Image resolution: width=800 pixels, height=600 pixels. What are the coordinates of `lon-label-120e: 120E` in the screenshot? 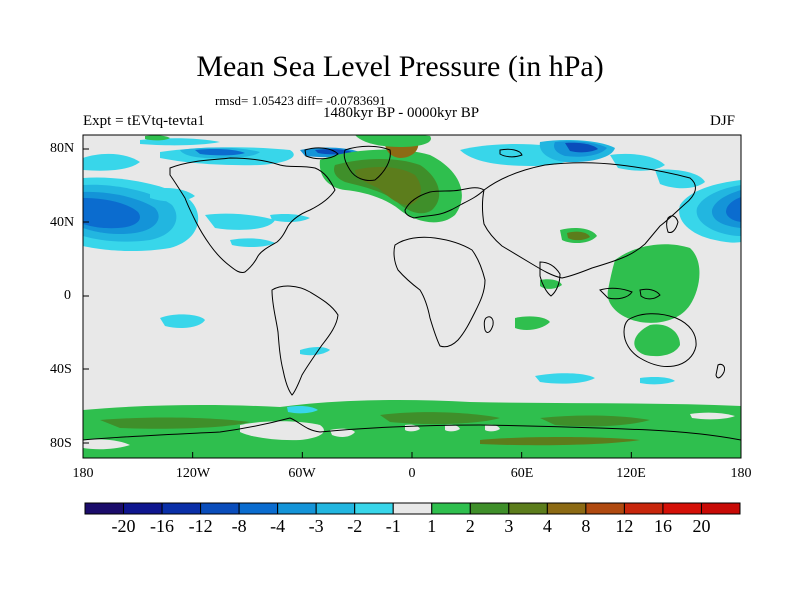 It's located at (631, 473).